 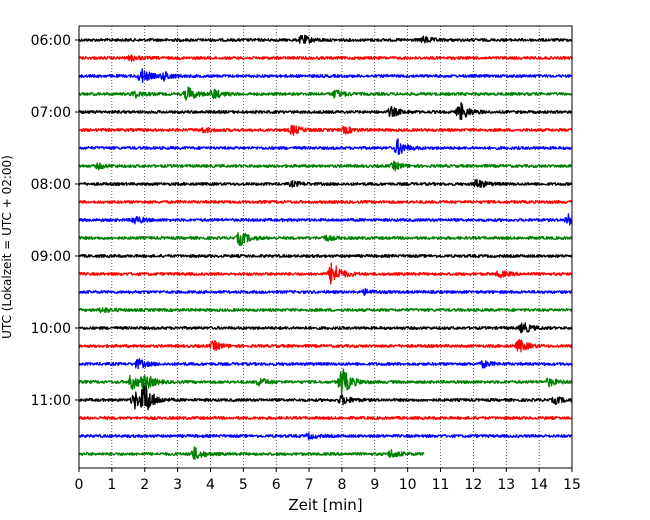 What do you see at coordinates (441, 485) in the screenshot?
I see `x-tick-label: 11` at bounding box center [441, 485].